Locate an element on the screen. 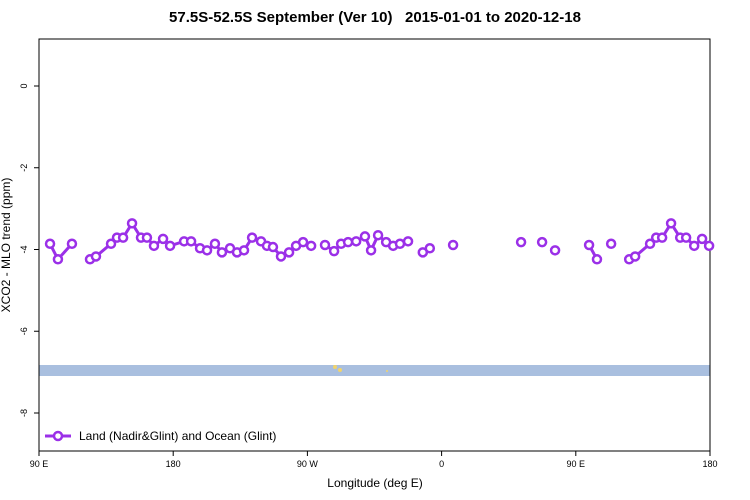 This screenshot has height=500, width=750. y-tick-label: -2 is located at coordinates (24, 168).